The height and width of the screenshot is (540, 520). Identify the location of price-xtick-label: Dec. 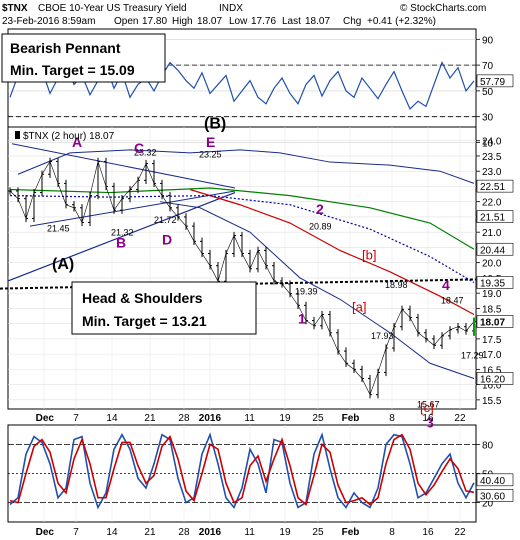
(45, 418).